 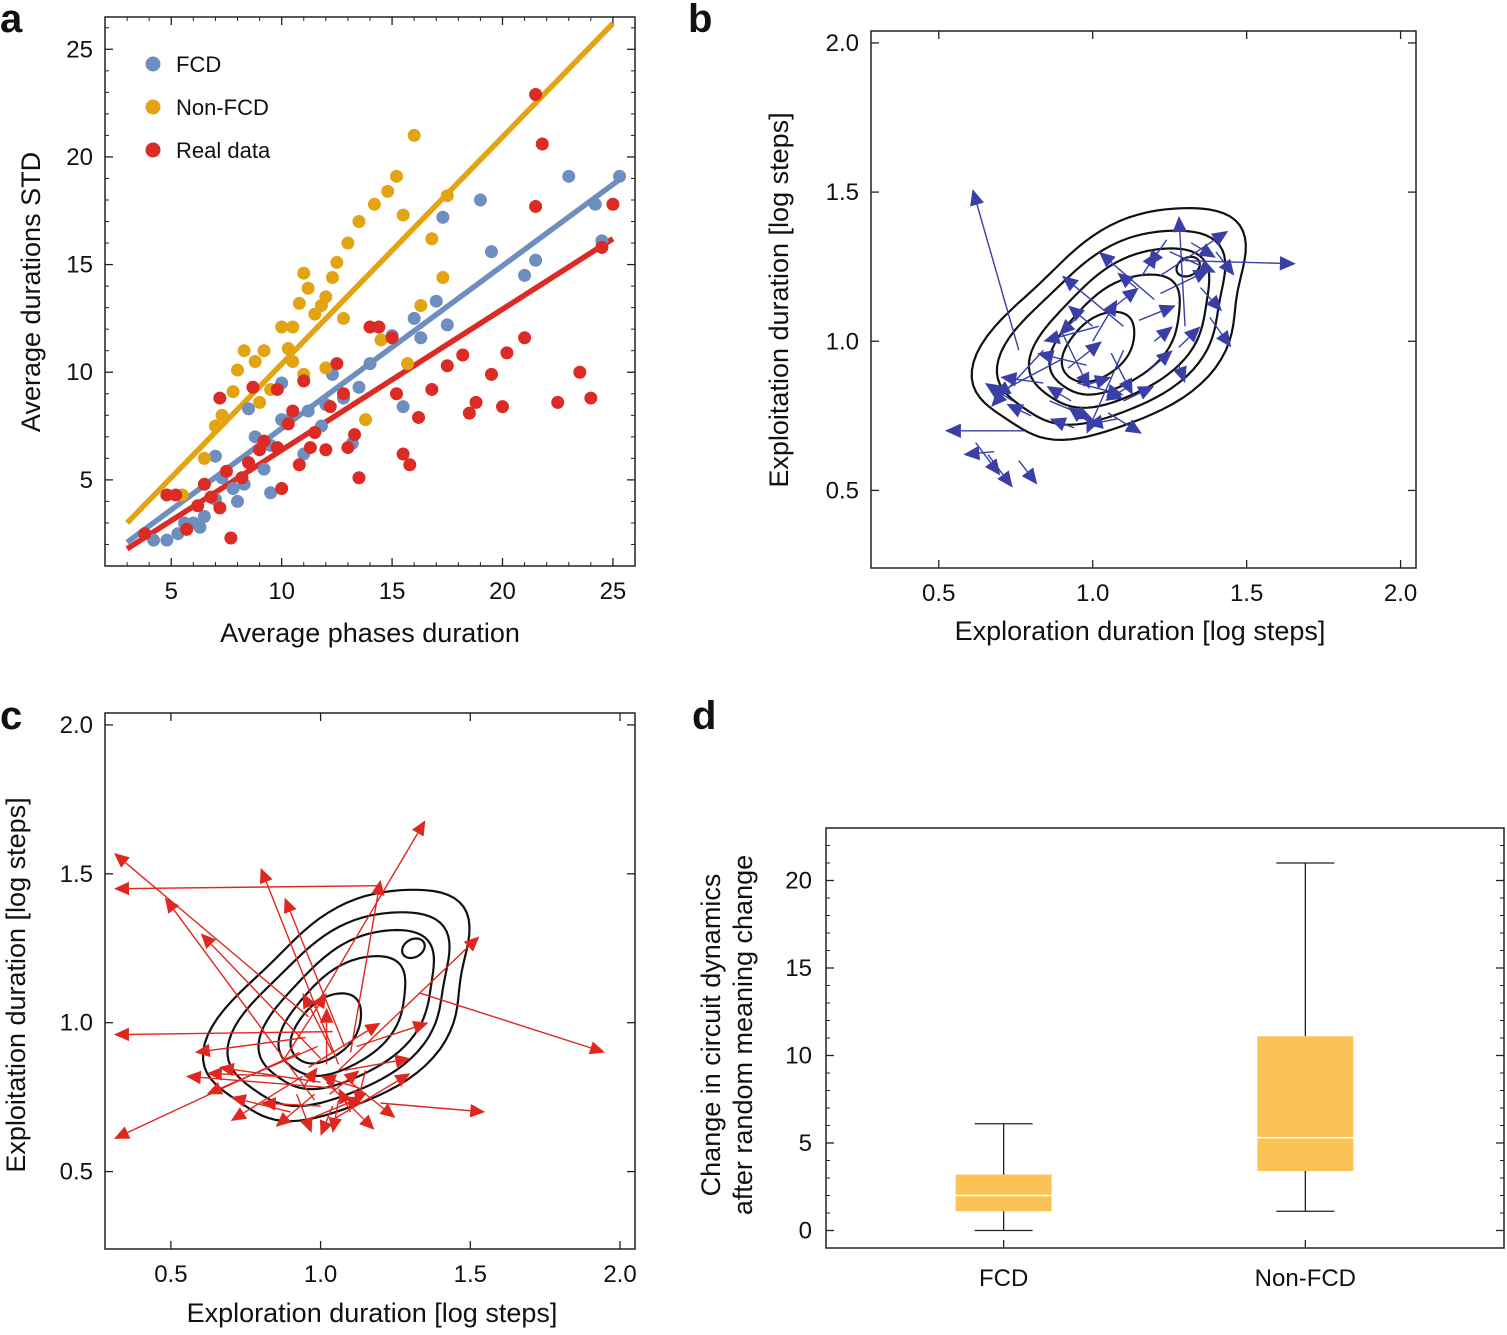 I want to click on panel-label-c: c, so click(x=11, y=716).